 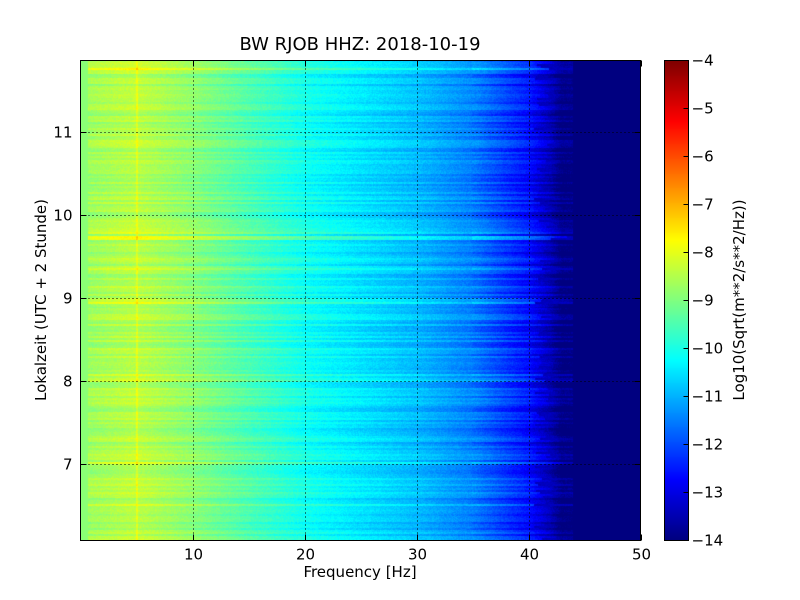 I want to click on colorbar-tick-label: −7, so click(x=703, y=205).